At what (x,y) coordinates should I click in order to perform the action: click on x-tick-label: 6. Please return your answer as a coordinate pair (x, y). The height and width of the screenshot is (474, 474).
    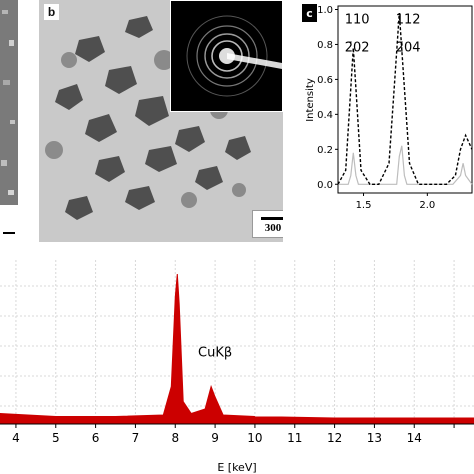
    Looking at the image, I should click on (96, 438).